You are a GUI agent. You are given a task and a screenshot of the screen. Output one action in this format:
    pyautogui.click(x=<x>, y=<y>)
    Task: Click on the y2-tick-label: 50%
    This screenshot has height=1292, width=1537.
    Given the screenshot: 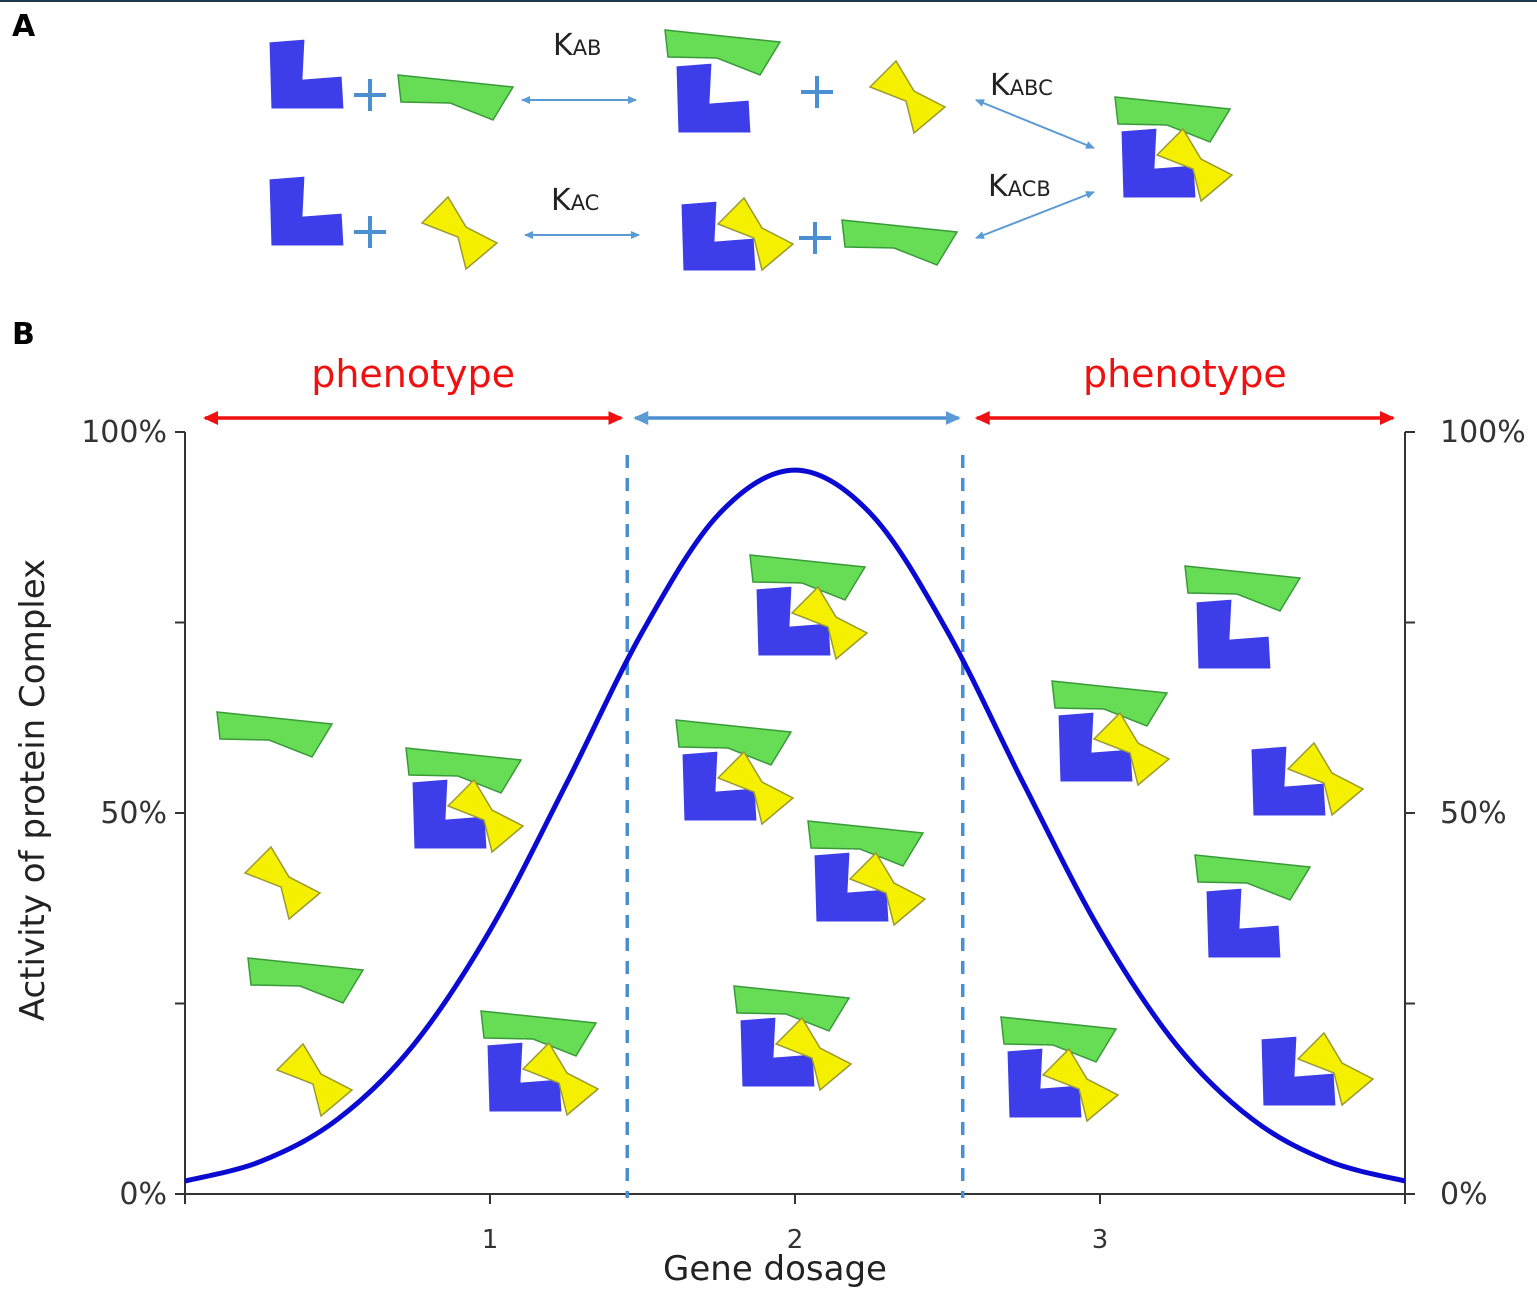 What is the action you would take?
    pyautogui.click(x=1473, y=813)
    